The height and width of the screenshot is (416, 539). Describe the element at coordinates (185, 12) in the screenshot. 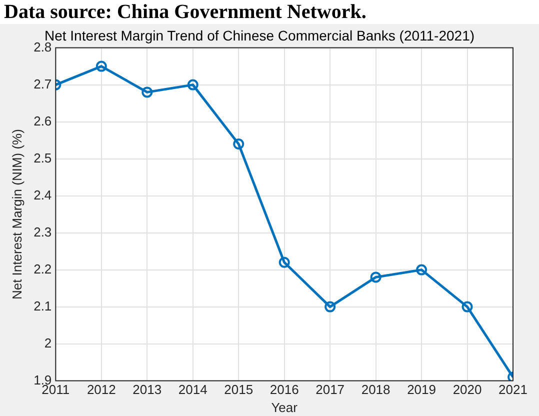

I see `source-note: Data source: China Government Network.` at that location.